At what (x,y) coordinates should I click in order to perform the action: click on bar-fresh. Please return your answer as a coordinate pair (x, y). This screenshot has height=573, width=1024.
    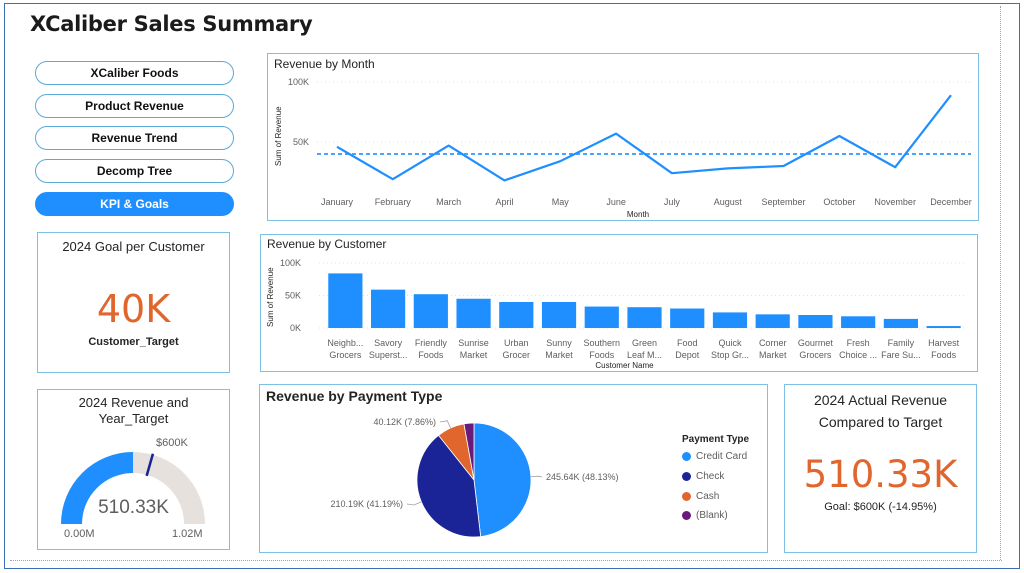
    Looking at the image, I should click on (858, 322).